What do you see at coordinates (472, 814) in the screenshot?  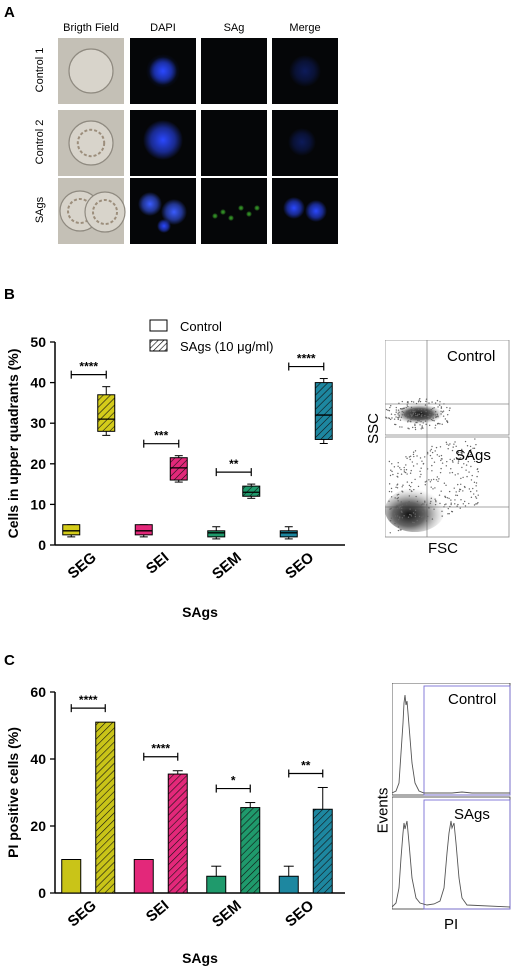 I see `hist-bottom-label: SAgs` at bounding box center [472, 814].